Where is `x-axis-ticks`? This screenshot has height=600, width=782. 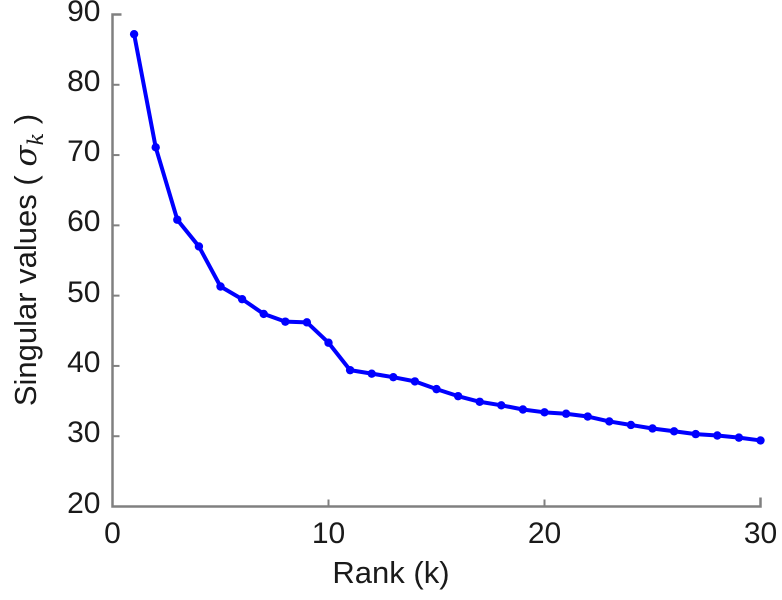 x-axis-ticks is located at coordinates (436, 503).